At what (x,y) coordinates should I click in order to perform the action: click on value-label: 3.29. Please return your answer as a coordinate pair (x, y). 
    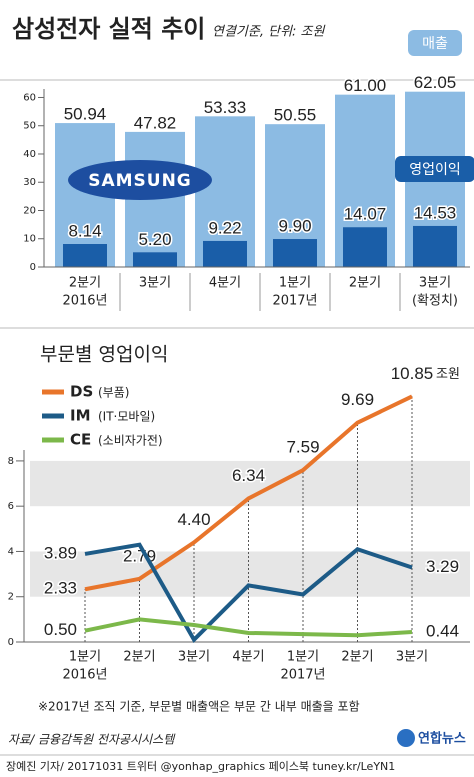
    Looking at the image, I should click on (442, 566).